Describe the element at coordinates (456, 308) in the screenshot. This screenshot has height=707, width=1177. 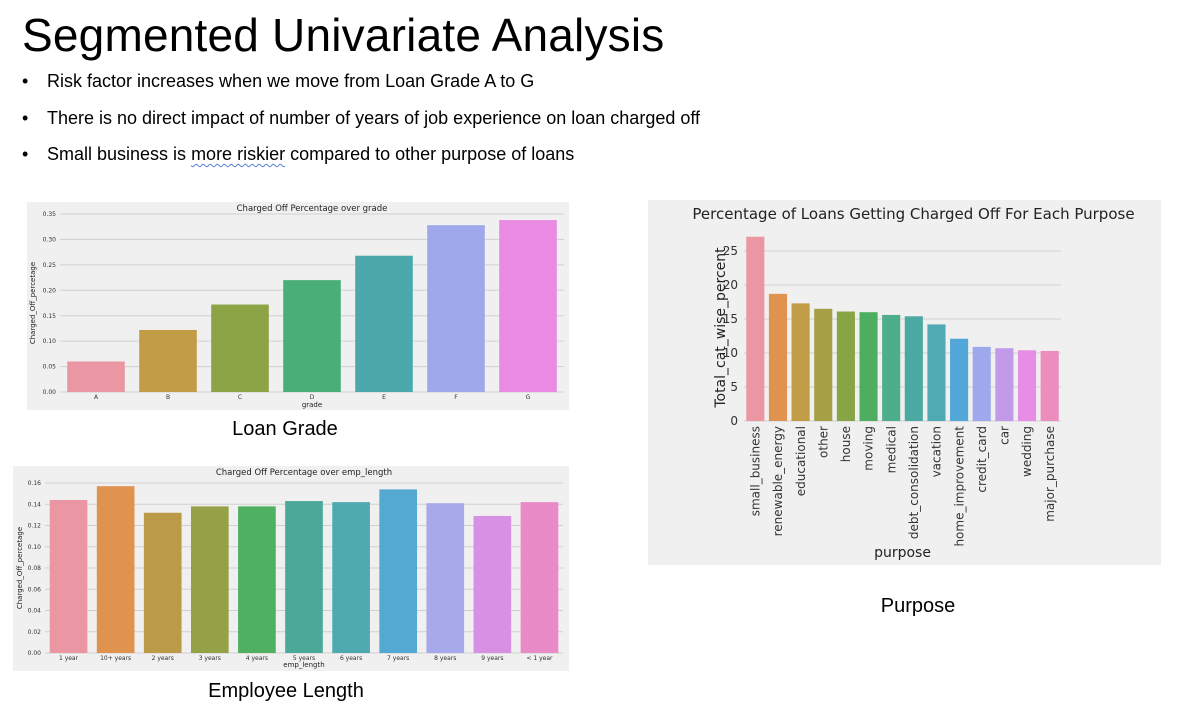
I see `bar-f` at that location.